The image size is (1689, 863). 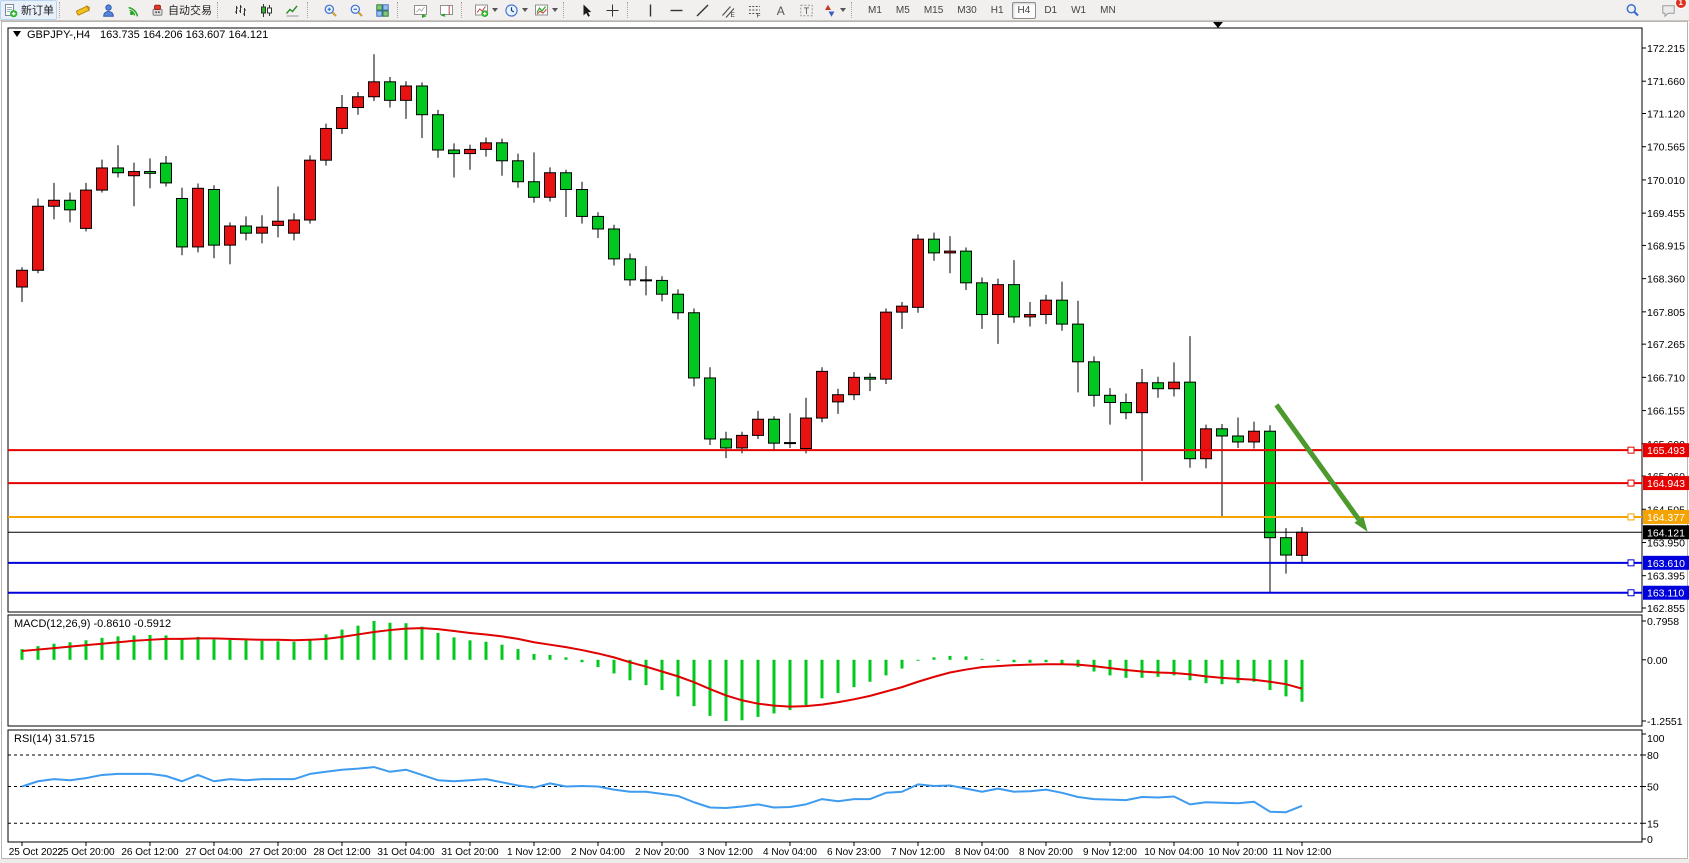 I want to click on fibonacci-button: F, so click(x=754, y=10).